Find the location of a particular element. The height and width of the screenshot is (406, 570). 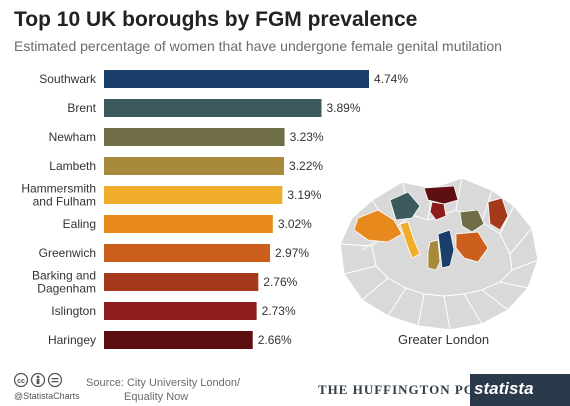

bar-value-label: 2.66% is located at coordinates (275, 340).